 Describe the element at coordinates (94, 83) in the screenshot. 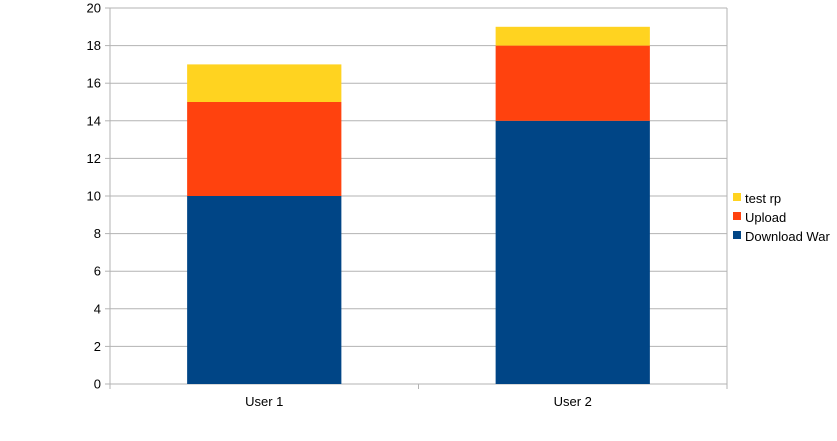

I see `y-tick-label: 16` at that location.